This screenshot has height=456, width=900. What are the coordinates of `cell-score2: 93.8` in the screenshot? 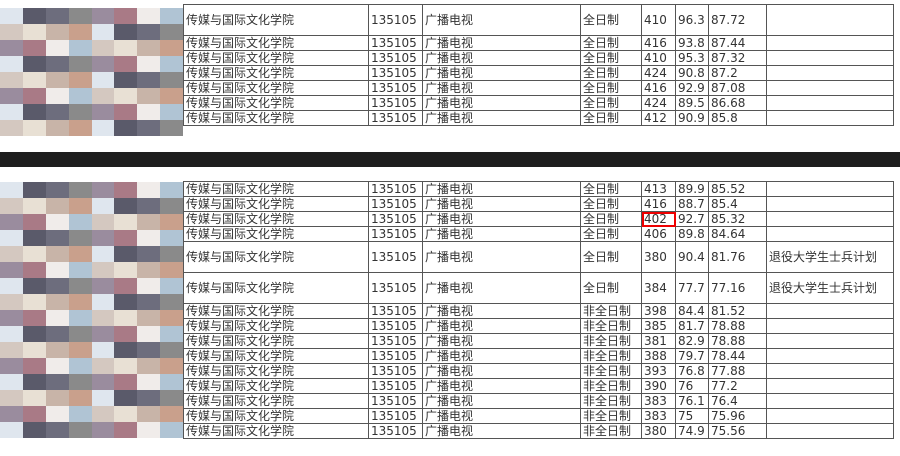 It's located at (692, 43).